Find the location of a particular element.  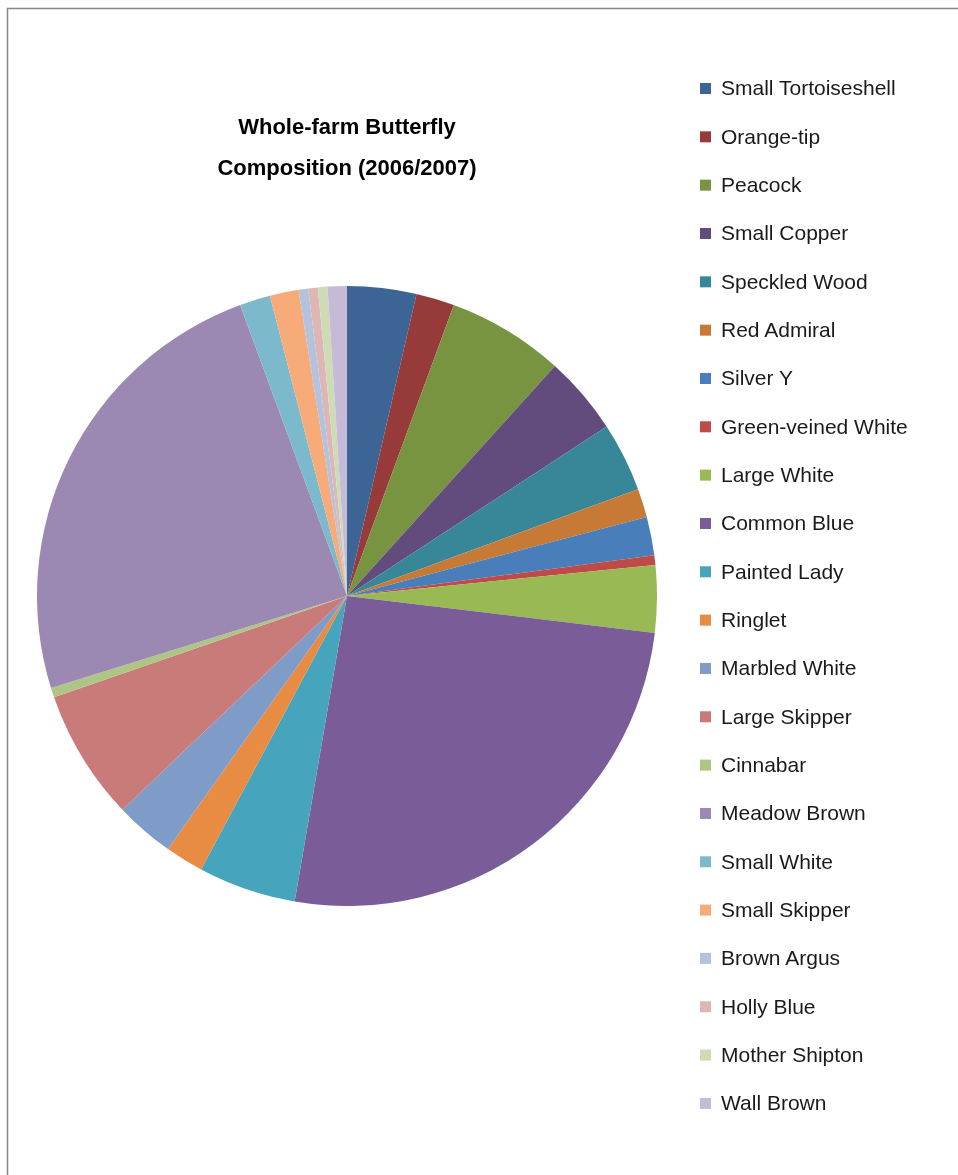

legend-label: Speckled Wood is located at coordinates (794, 281).